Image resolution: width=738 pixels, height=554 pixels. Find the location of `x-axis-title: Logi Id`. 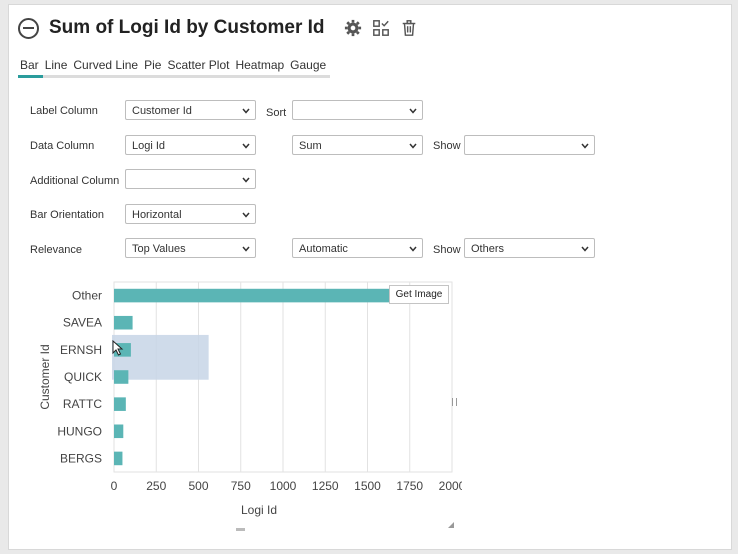

x-axis-title: Logi Id is located at coordinates (259, 510).